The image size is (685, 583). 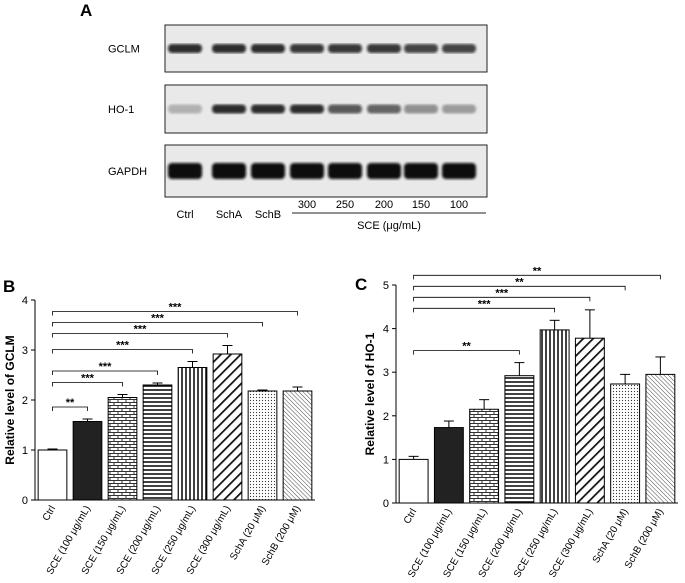 What do you see at coordinates (389, 226) in the screenshot?
I see `group-label: SCE (μg/mL)` at bounding box center [389, 226].